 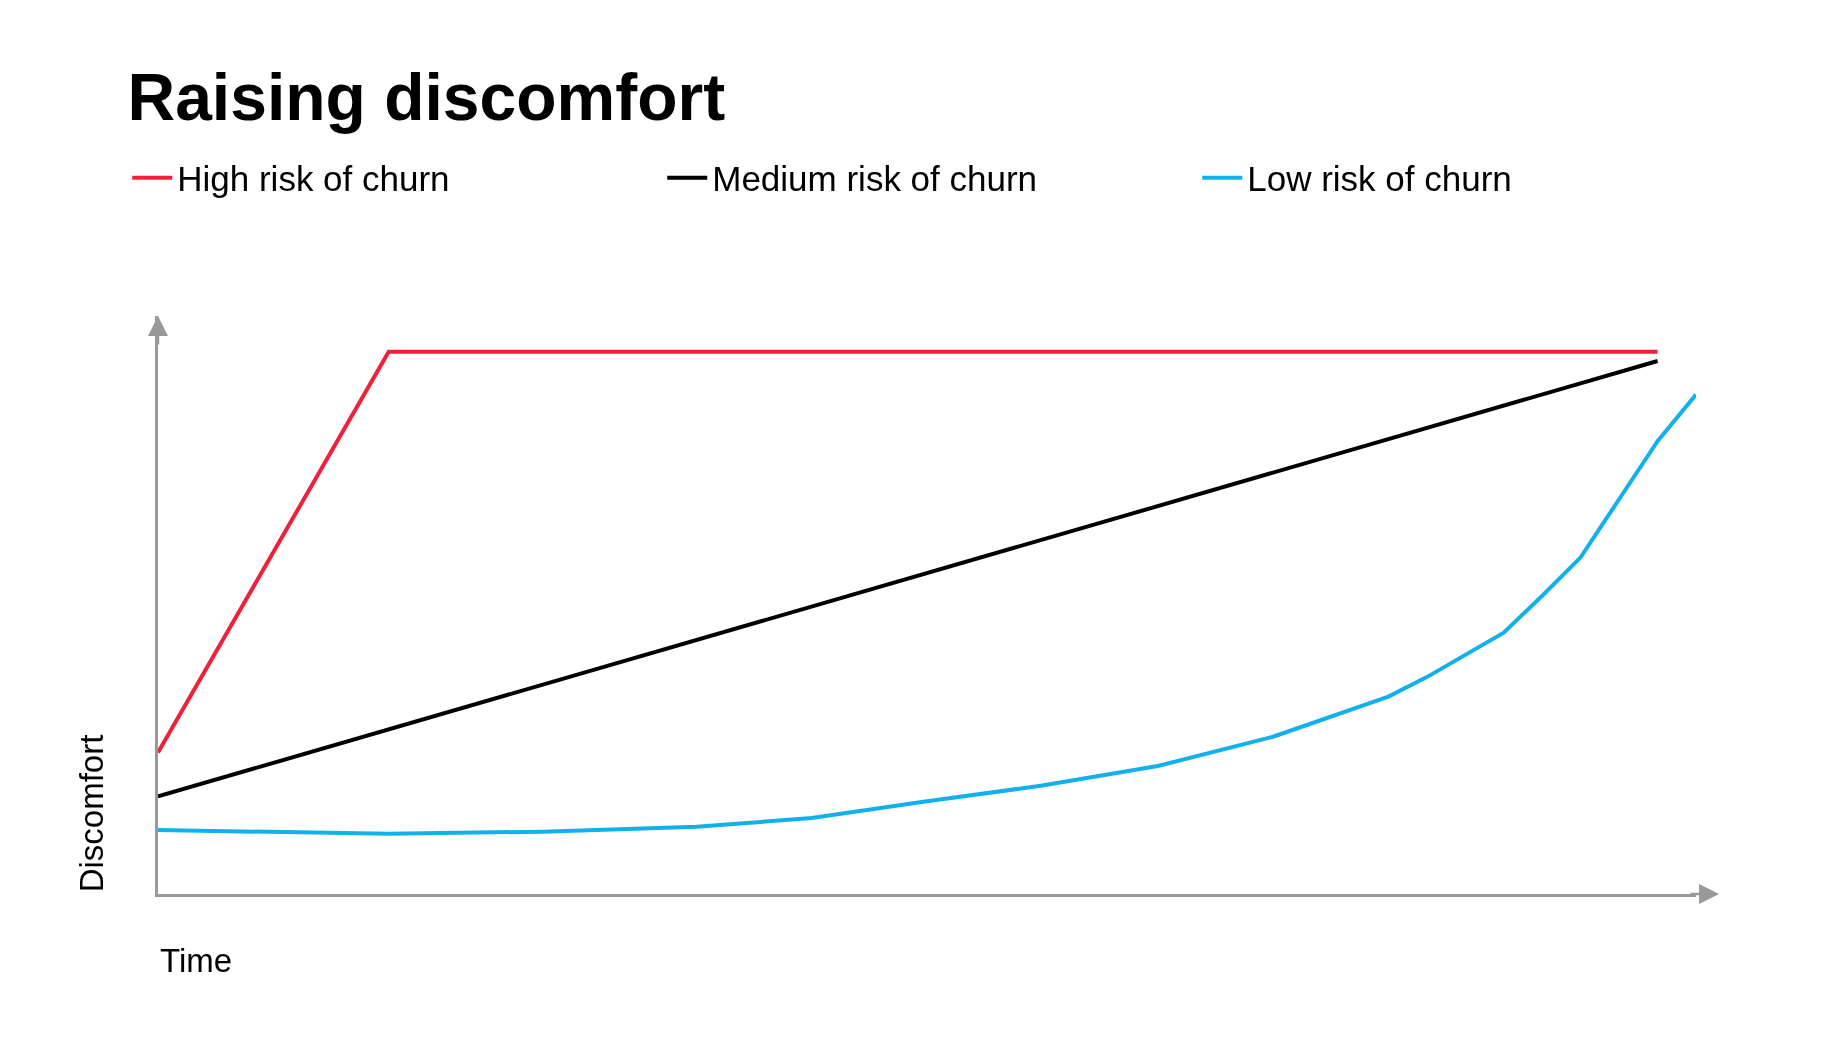 I want to click on x-axis-title: Time, so click(x=196, y=960).